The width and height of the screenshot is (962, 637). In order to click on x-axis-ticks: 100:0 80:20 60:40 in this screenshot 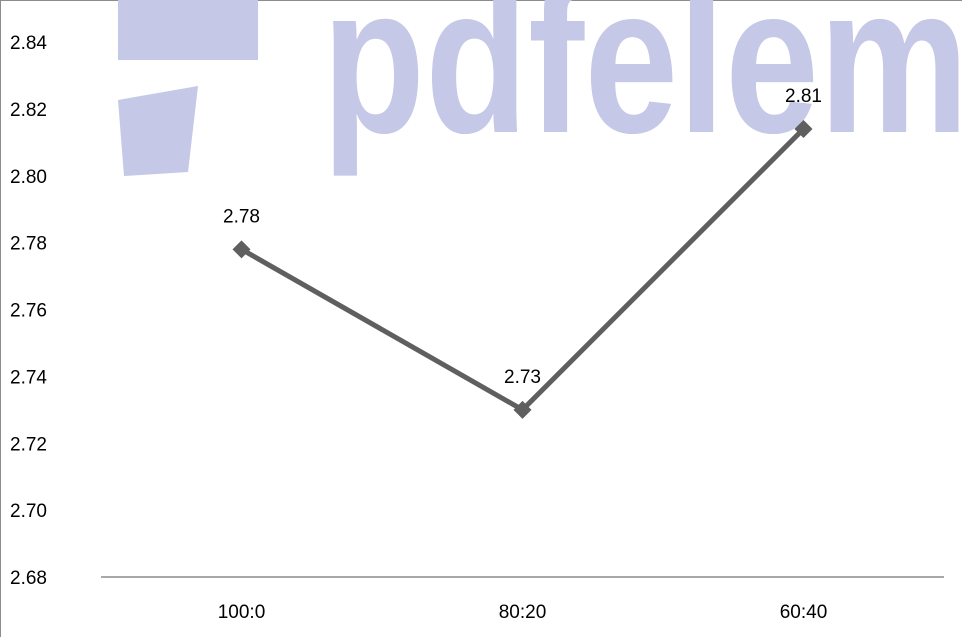, I will do `click(523, 612)`.